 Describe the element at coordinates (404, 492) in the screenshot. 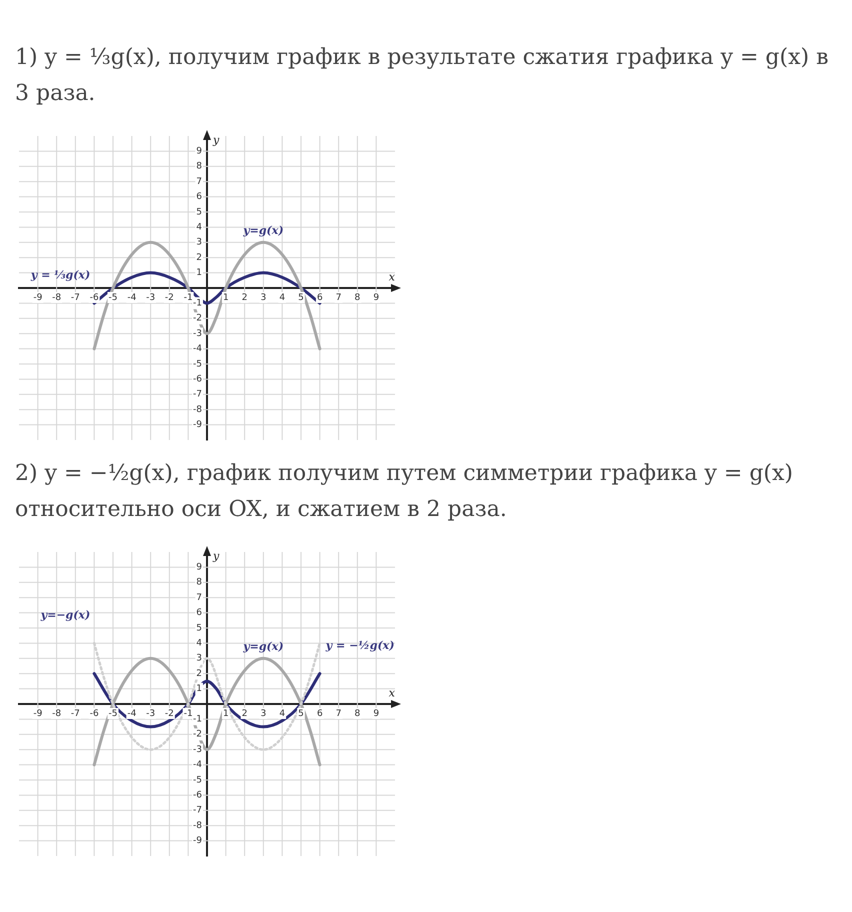

I see `chart-title: 2) y = −½g(x), график получим путем симметрии графика y = g(x) относительно оси OX, и сжатием в 2 раза.` at that location.